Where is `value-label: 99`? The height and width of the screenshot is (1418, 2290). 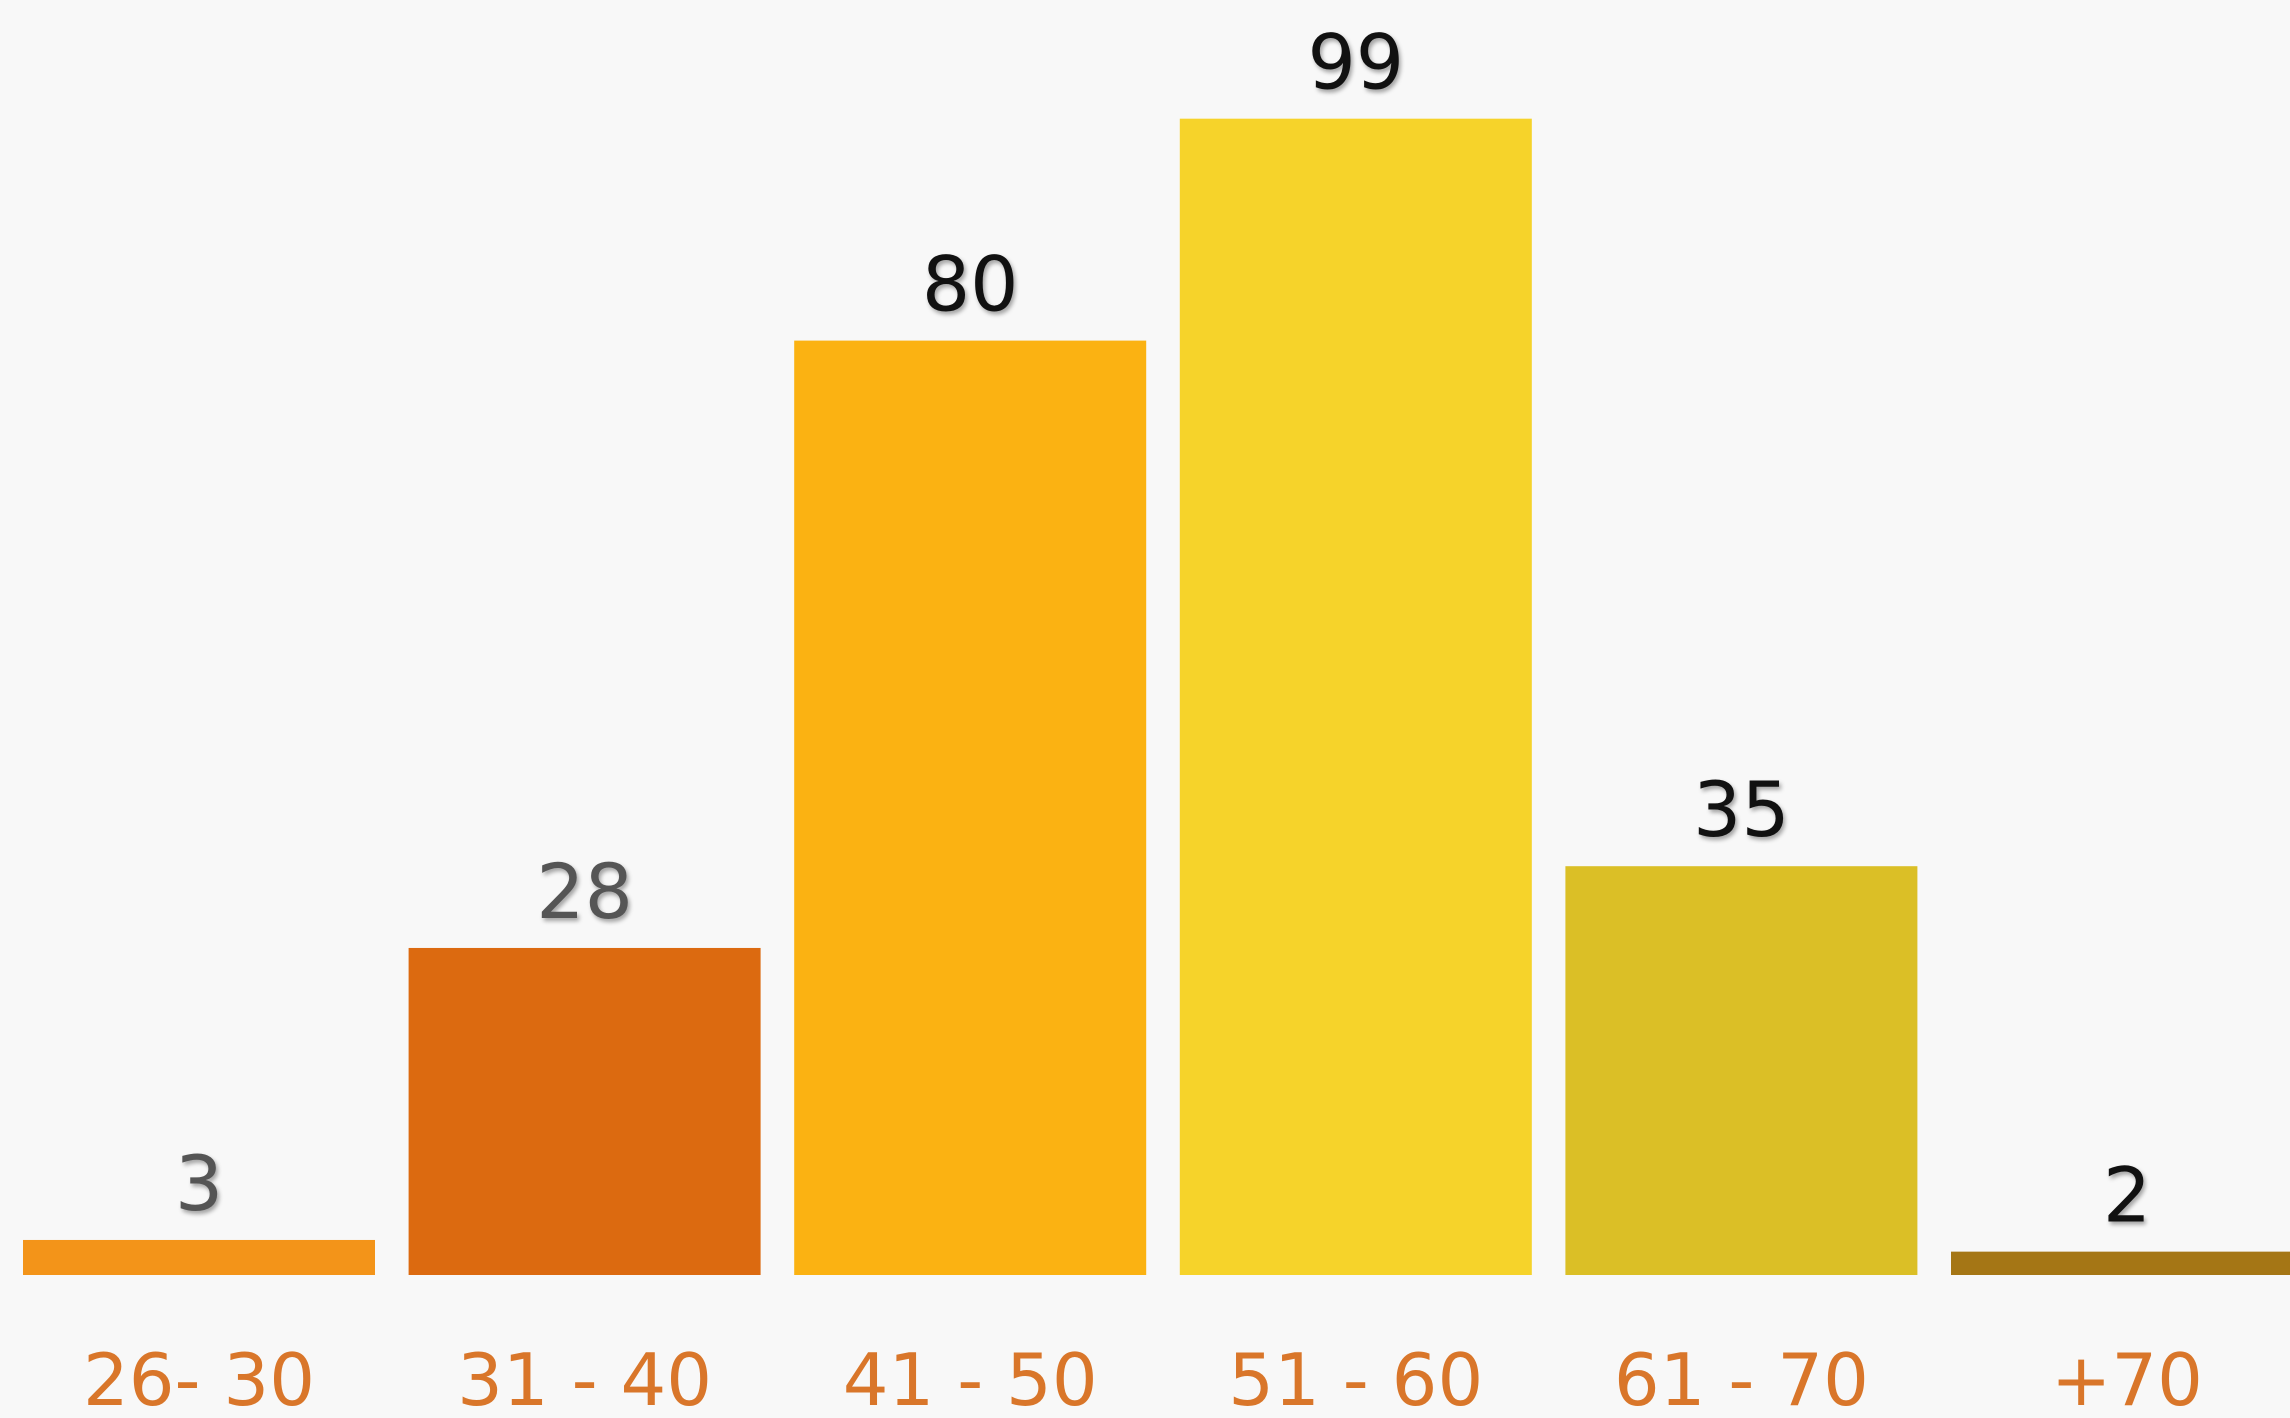
value-label: 99 is located at coordinates (1355, 62).